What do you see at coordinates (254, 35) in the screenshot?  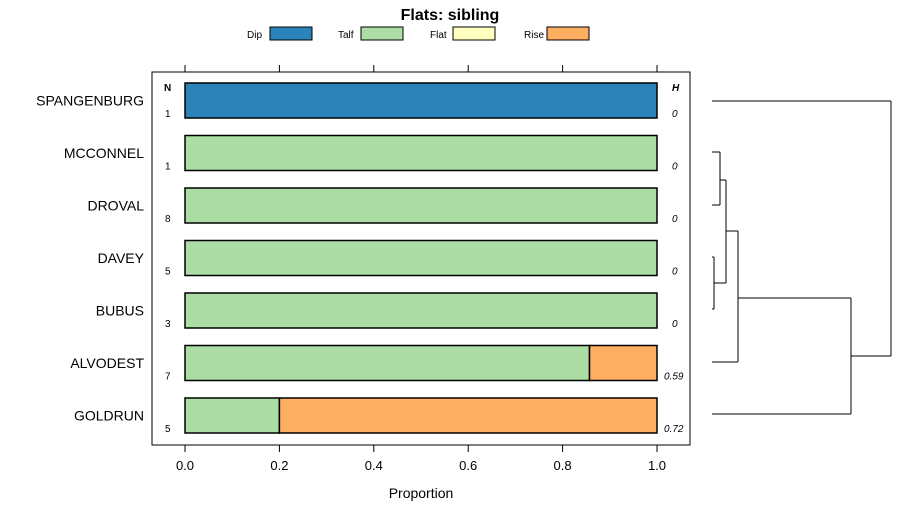 I see `legend-label-dip: Dip` at bounding box center [254, 35].